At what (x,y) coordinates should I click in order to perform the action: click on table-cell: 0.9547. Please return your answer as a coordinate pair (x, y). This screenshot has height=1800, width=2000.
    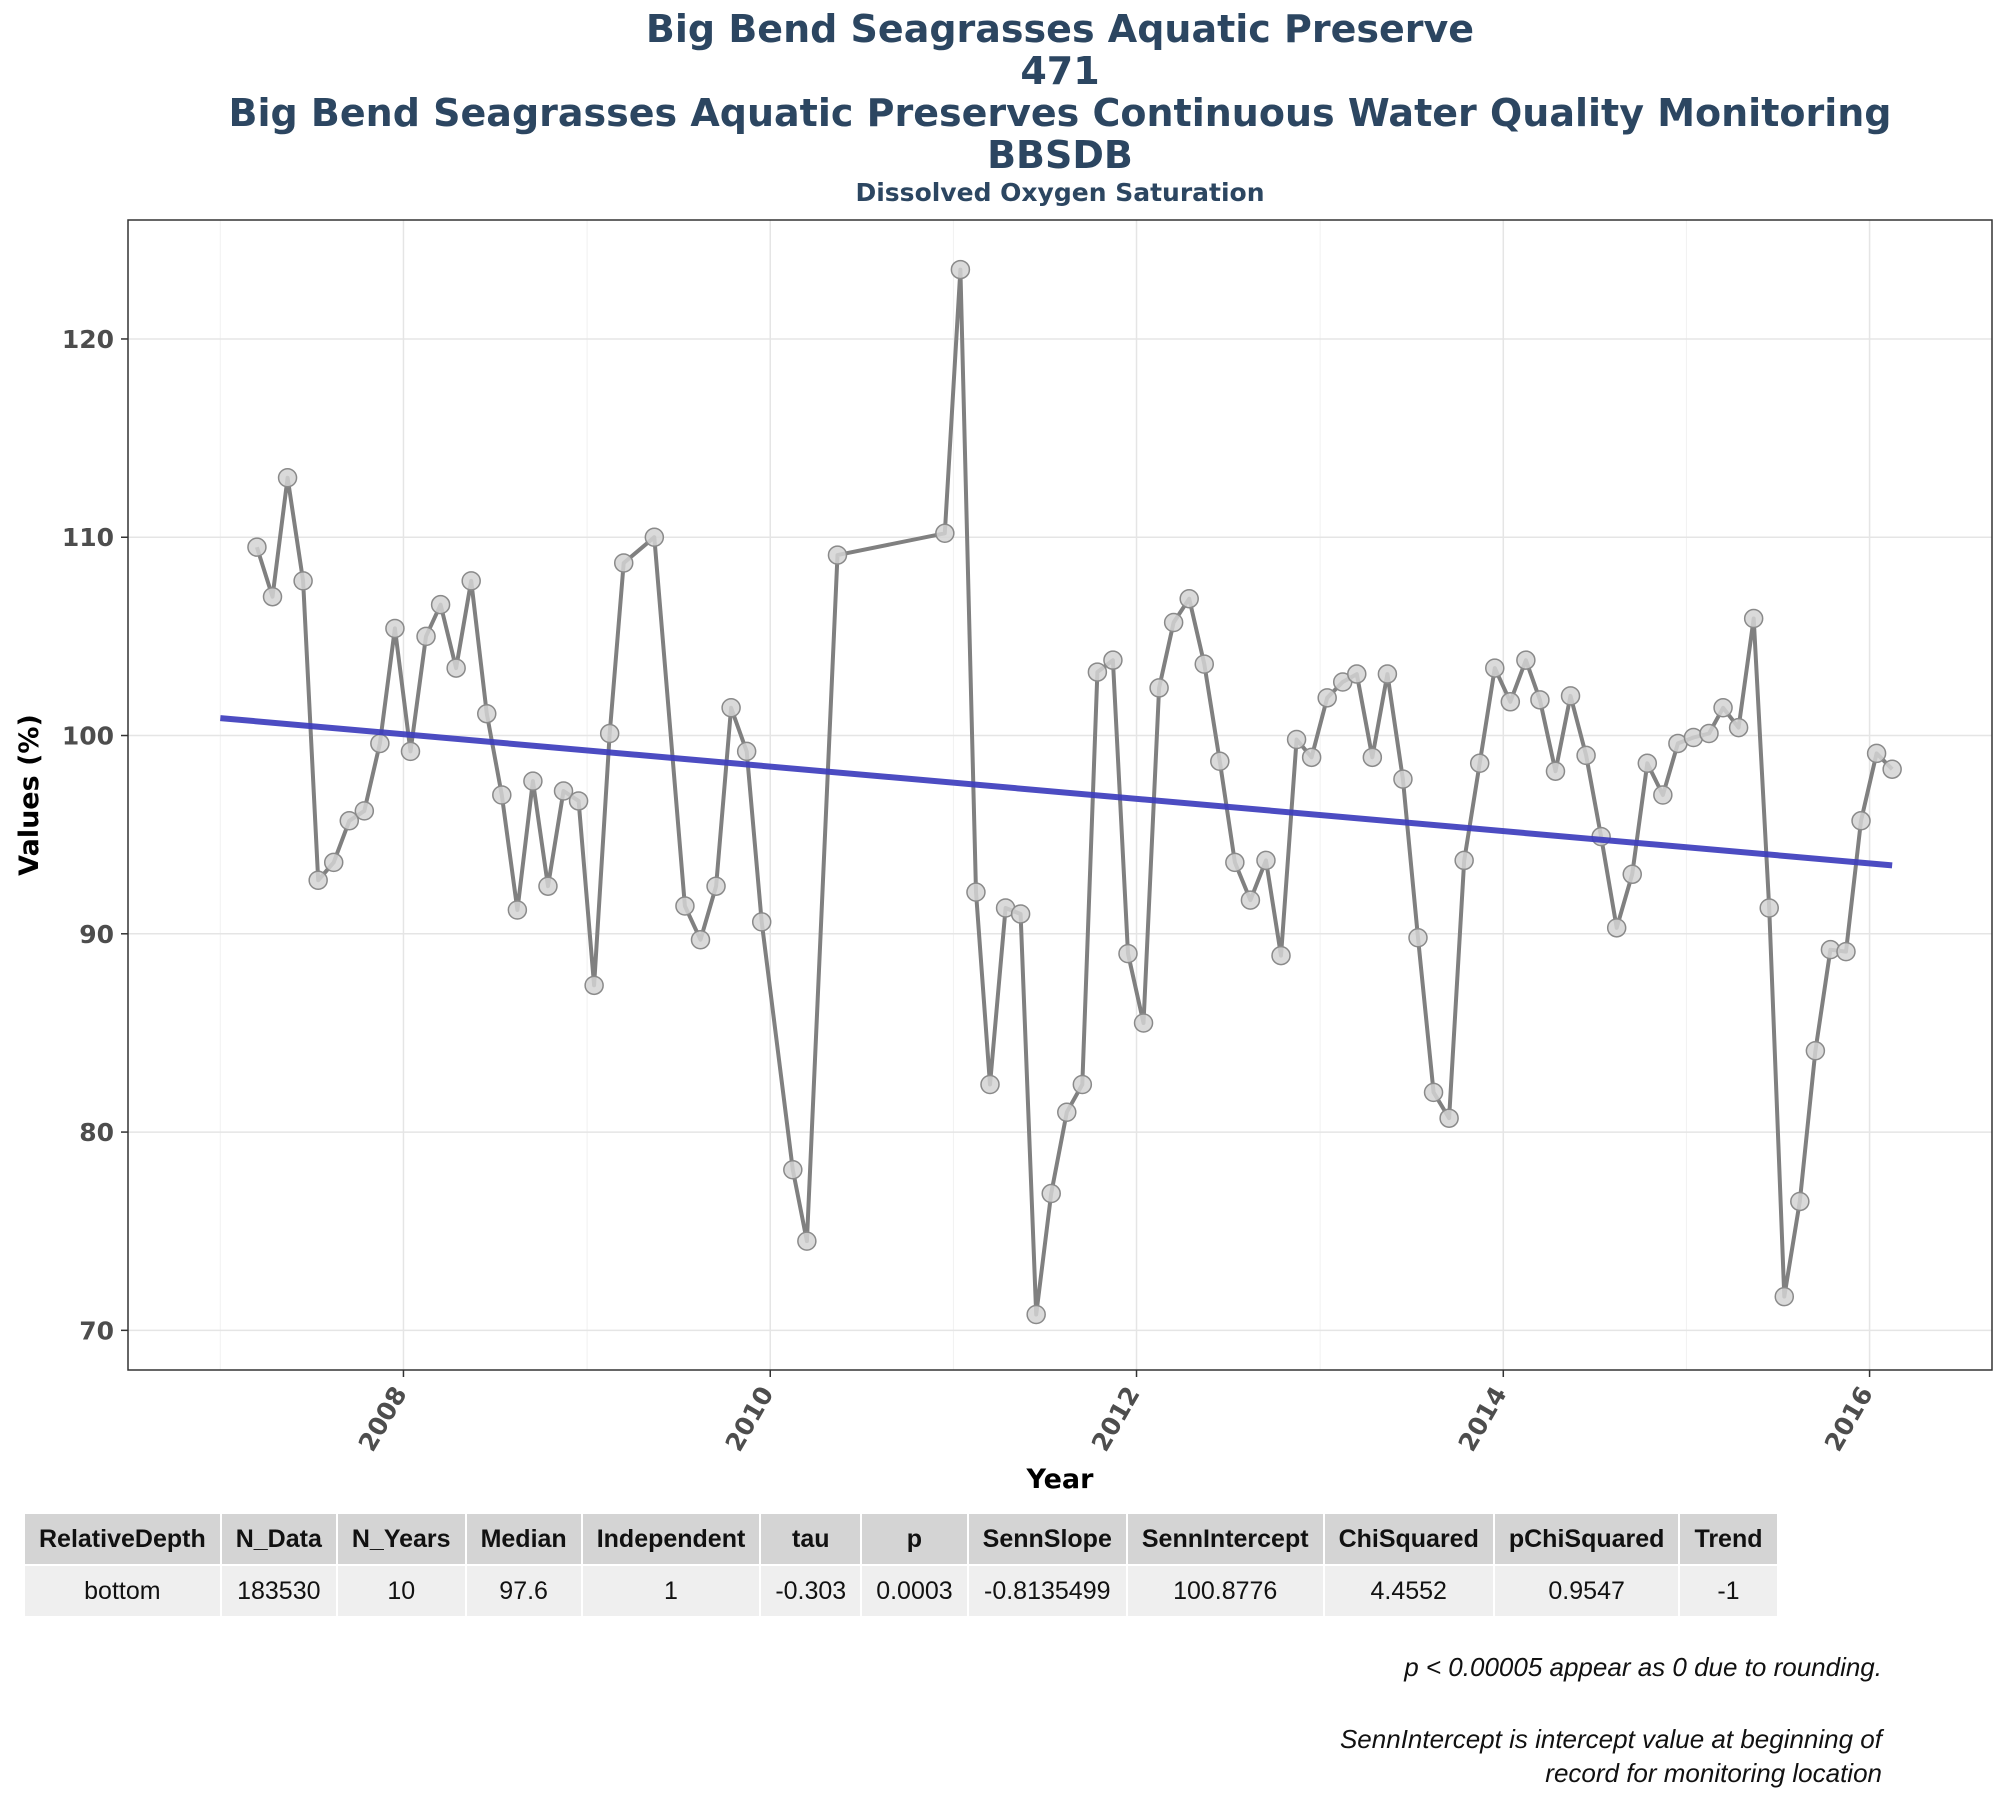
    Looking at the image, I should click on (1586, 1591).